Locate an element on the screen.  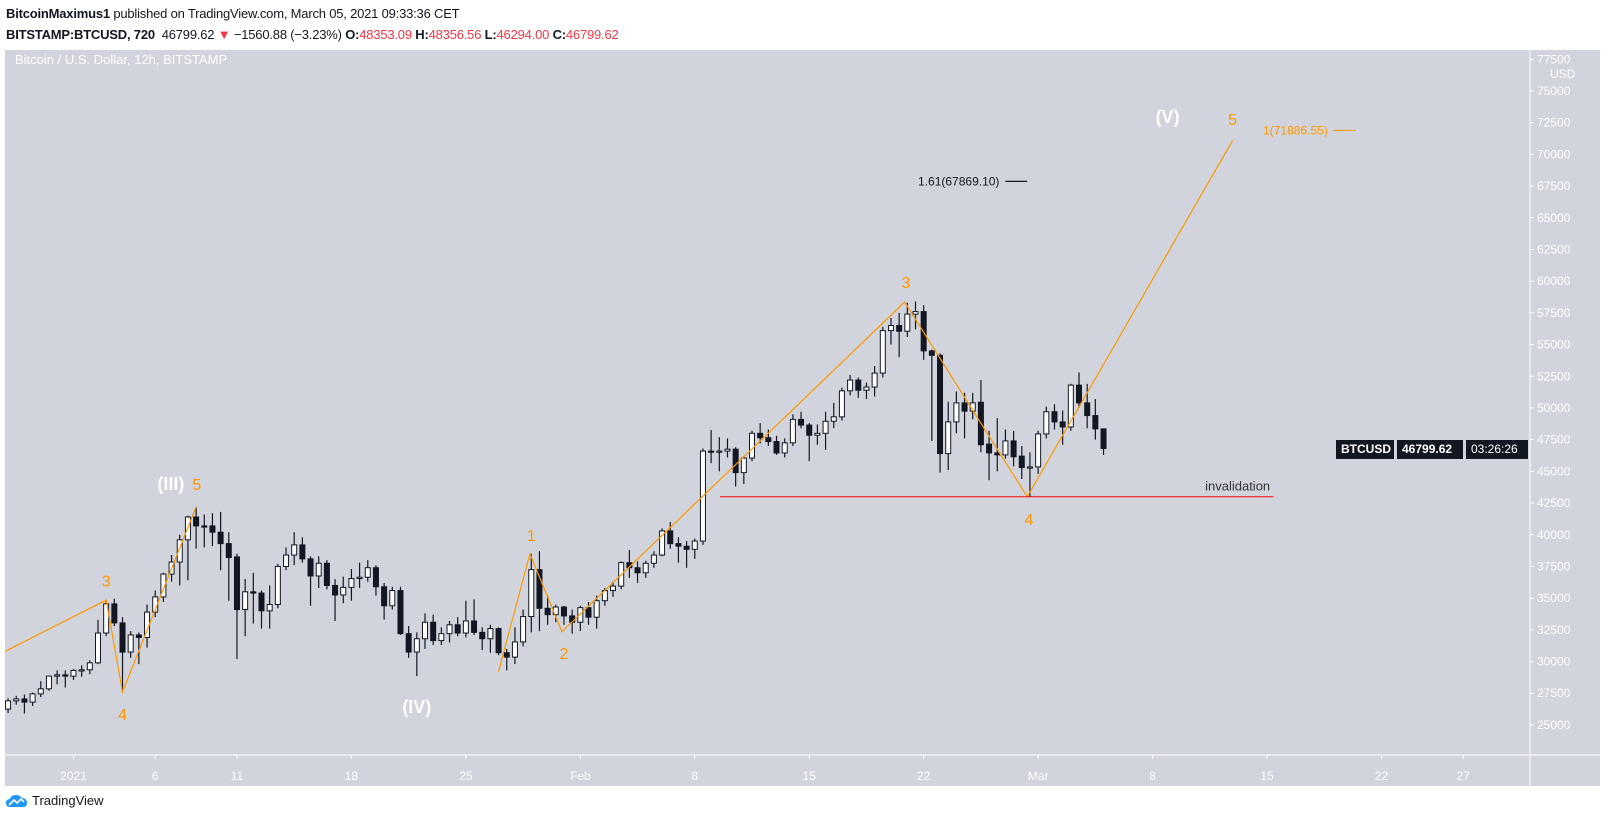
time-axis: 2021 6 11 18 25 Feb 8 15 22 Mar 8 15 22 27 is located at coordinates (765, 769).